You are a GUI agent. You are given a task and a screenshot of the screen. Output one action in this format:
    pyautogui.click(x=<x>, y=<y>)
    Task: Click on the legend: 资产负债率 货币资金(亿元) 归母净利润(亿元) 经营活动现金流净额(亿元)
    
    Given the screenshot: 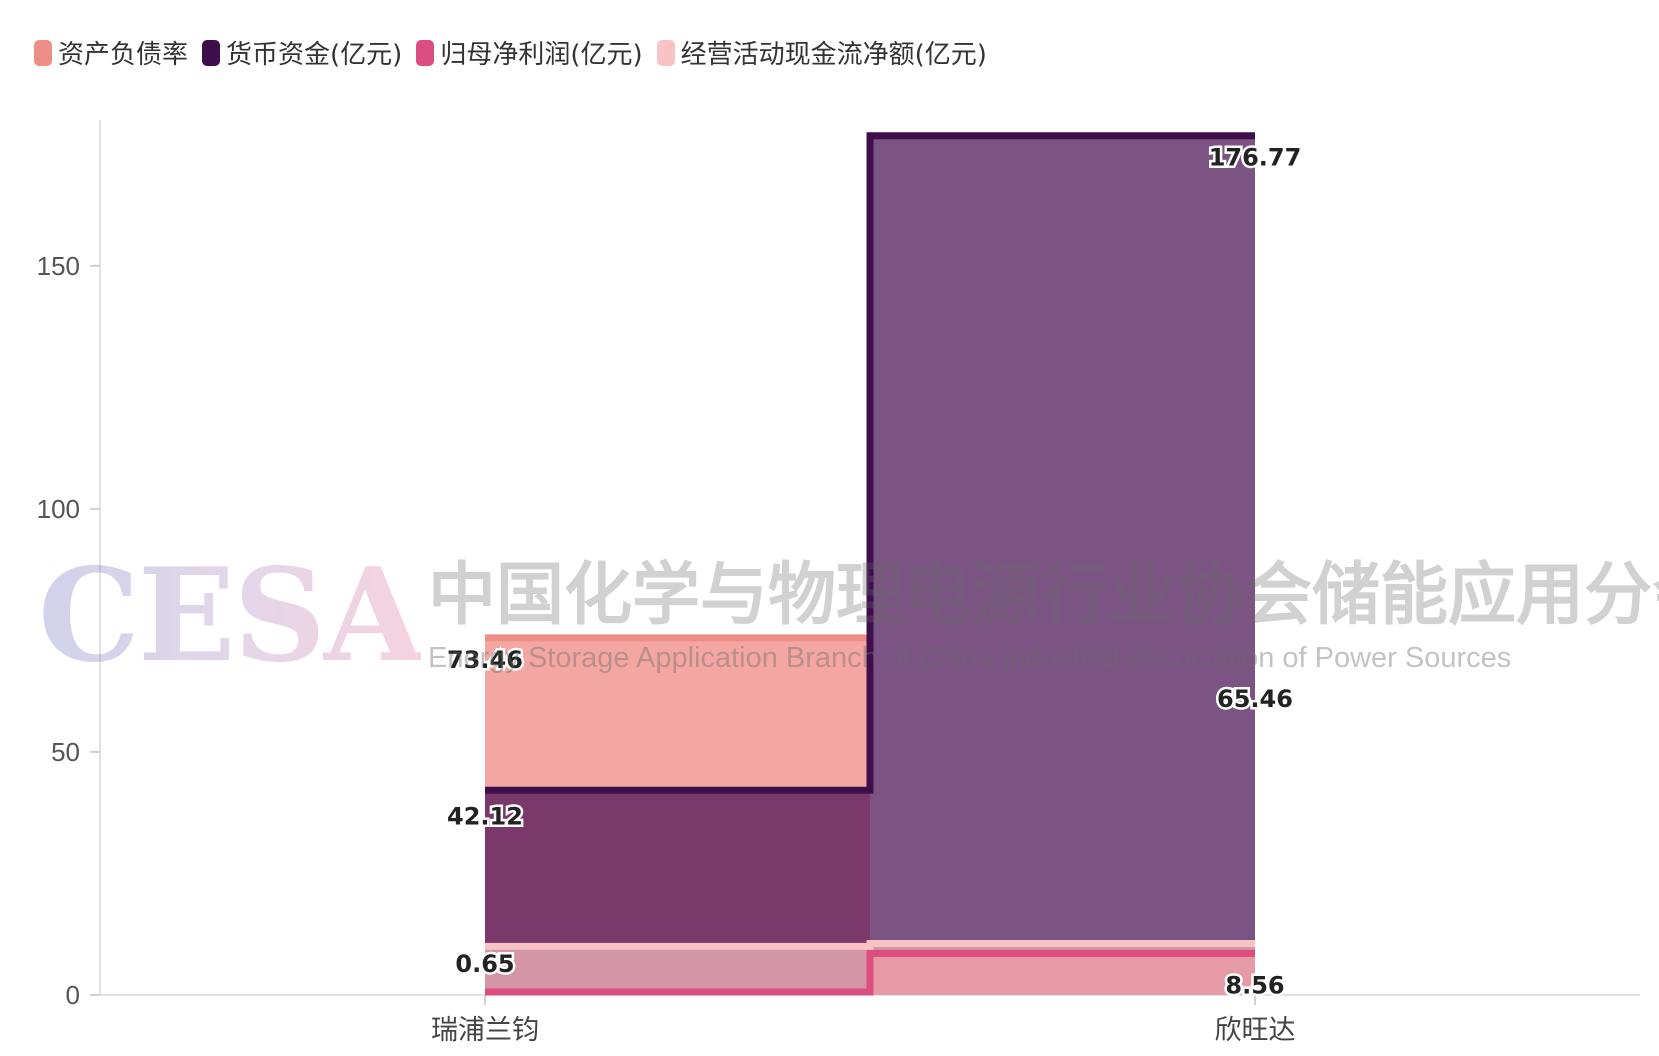 What is the action you would take?
    pyautogui.click(x=510, y=52)
    